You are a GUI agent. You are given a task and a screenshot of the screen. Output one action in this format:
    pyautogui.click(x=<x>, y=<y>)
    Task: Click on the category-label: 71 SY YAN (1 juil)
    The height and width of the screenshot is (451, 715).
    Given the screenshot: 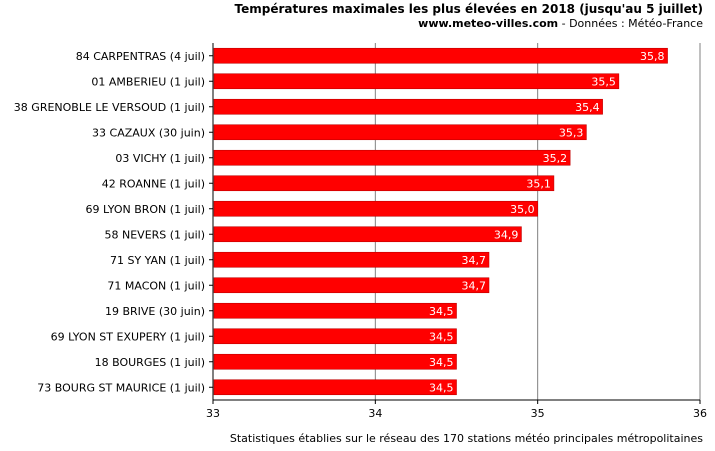 What is the action you would take?
    pyautogui.click(x=157, y=260)
    